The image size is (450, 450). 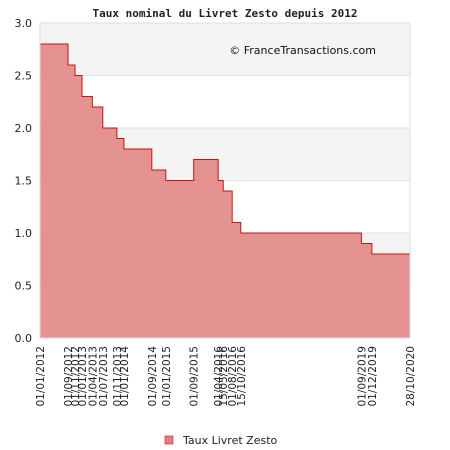 What do you see at coordinates (195, 376) in the screenshot?
I see `x-tick-label: 01/09/2015` at bounding box center [195, 376].